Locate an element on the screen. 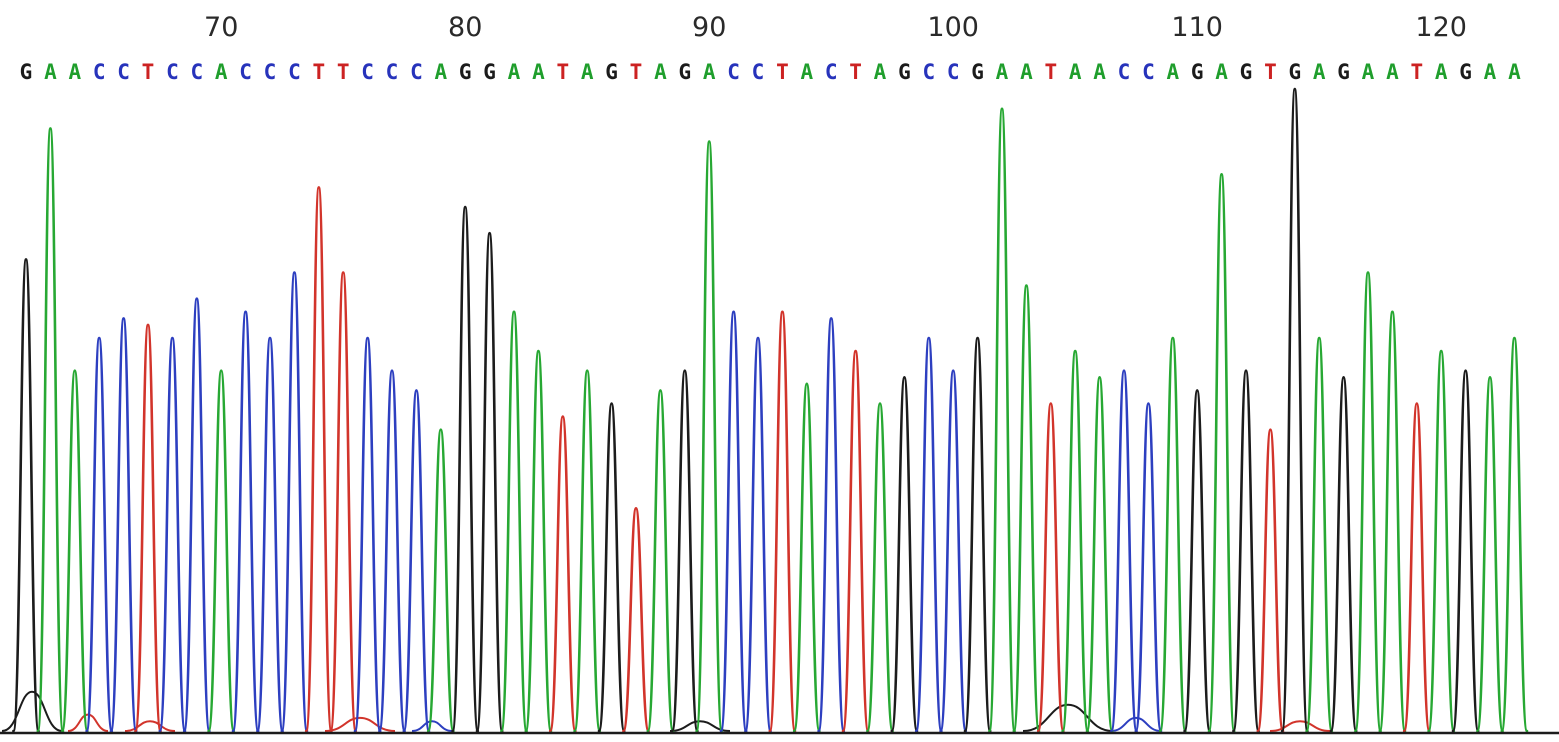  position-tick-label: 110 is located at coordinates (1197, 27).